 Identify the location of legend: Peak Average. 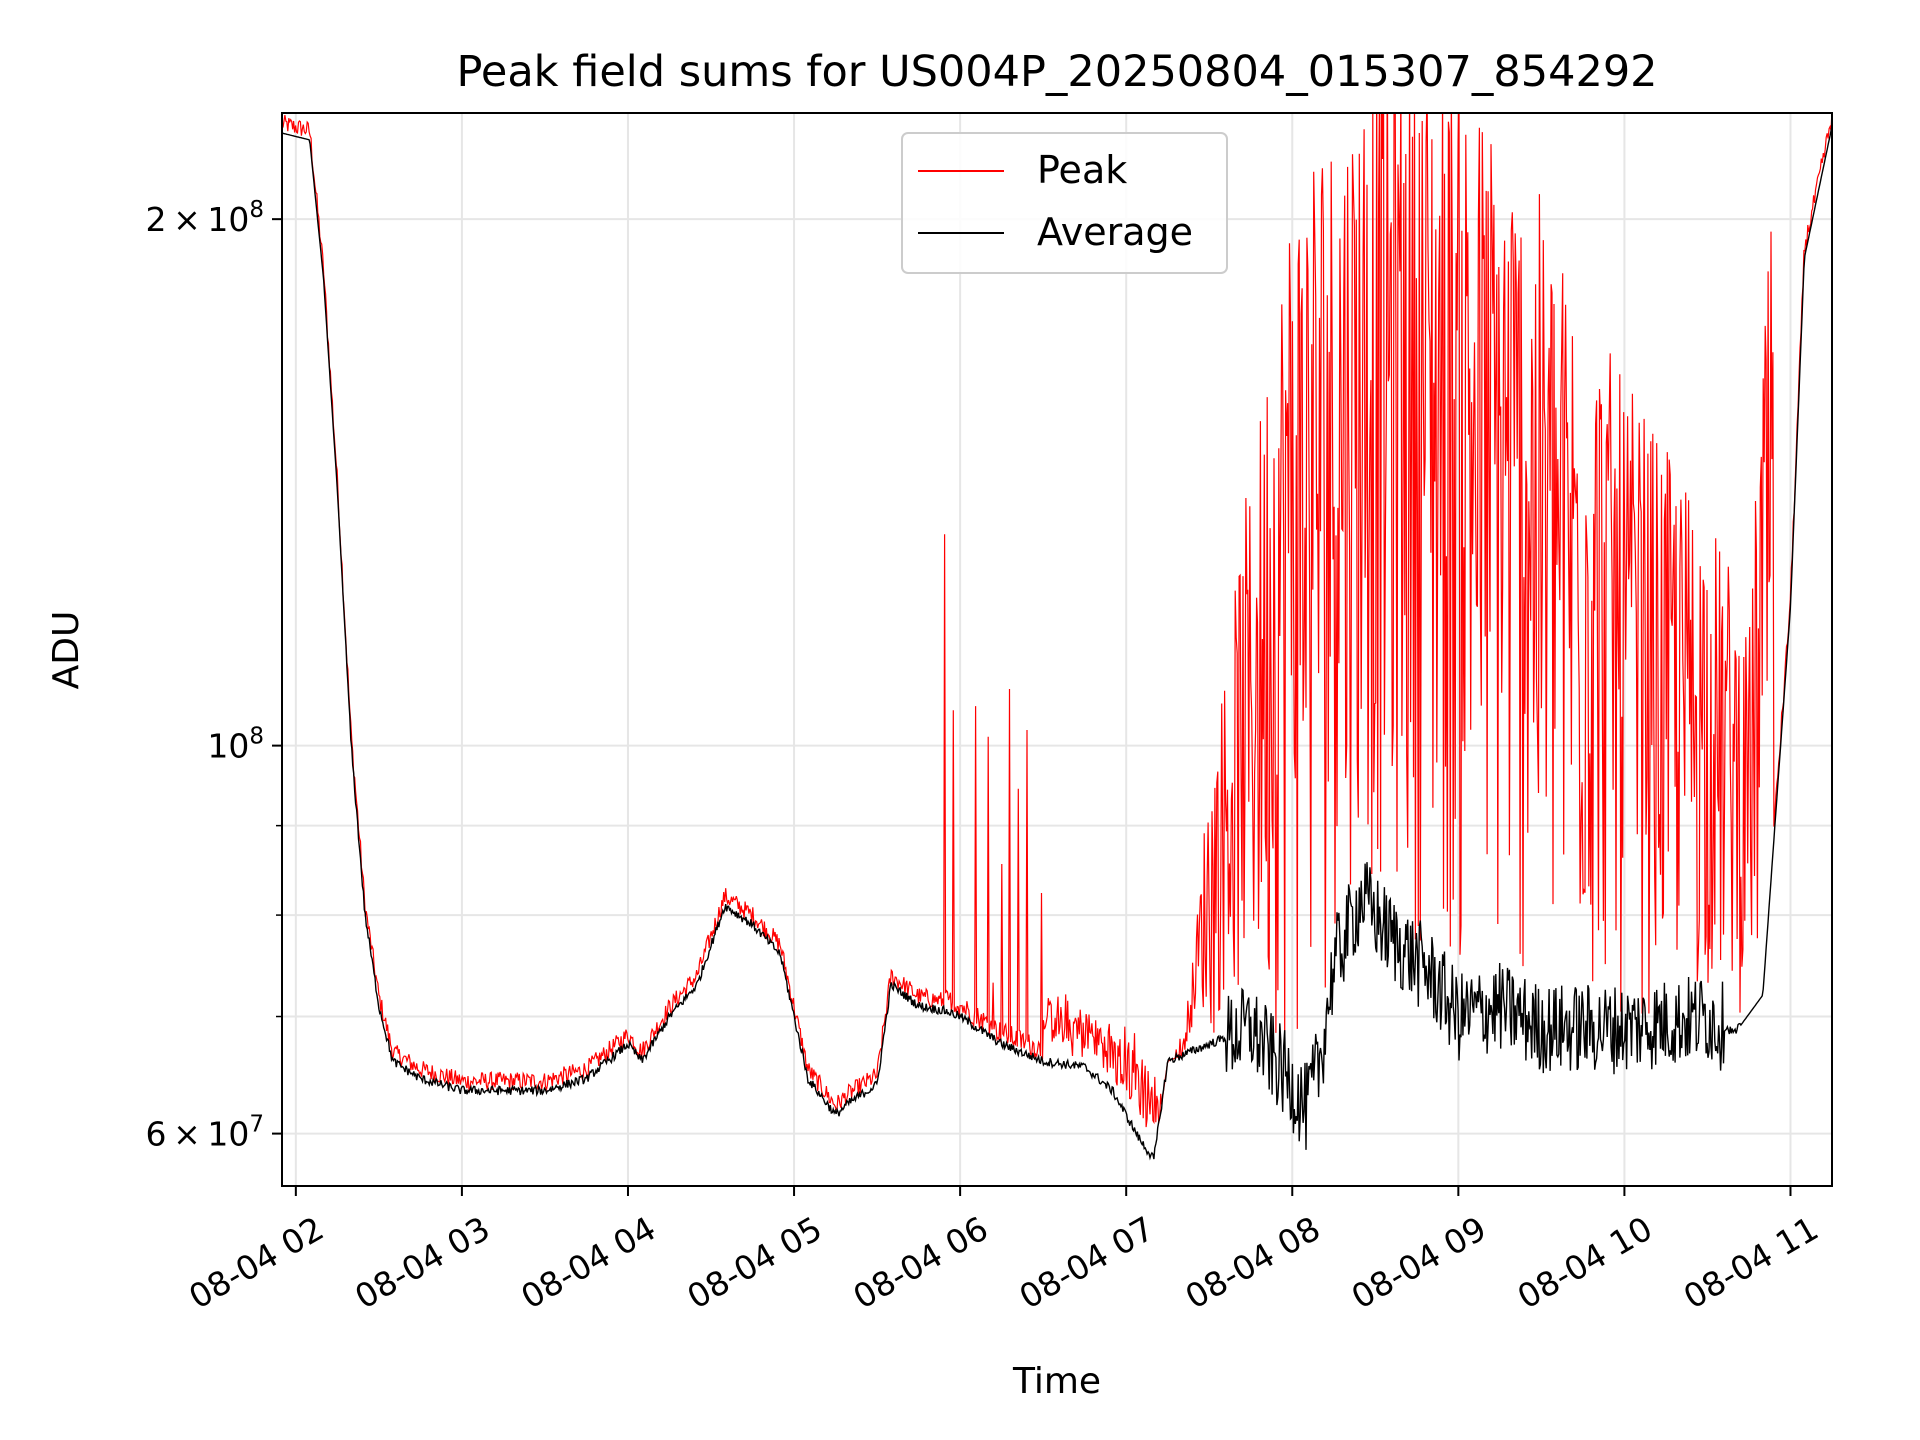
(1064, 203).